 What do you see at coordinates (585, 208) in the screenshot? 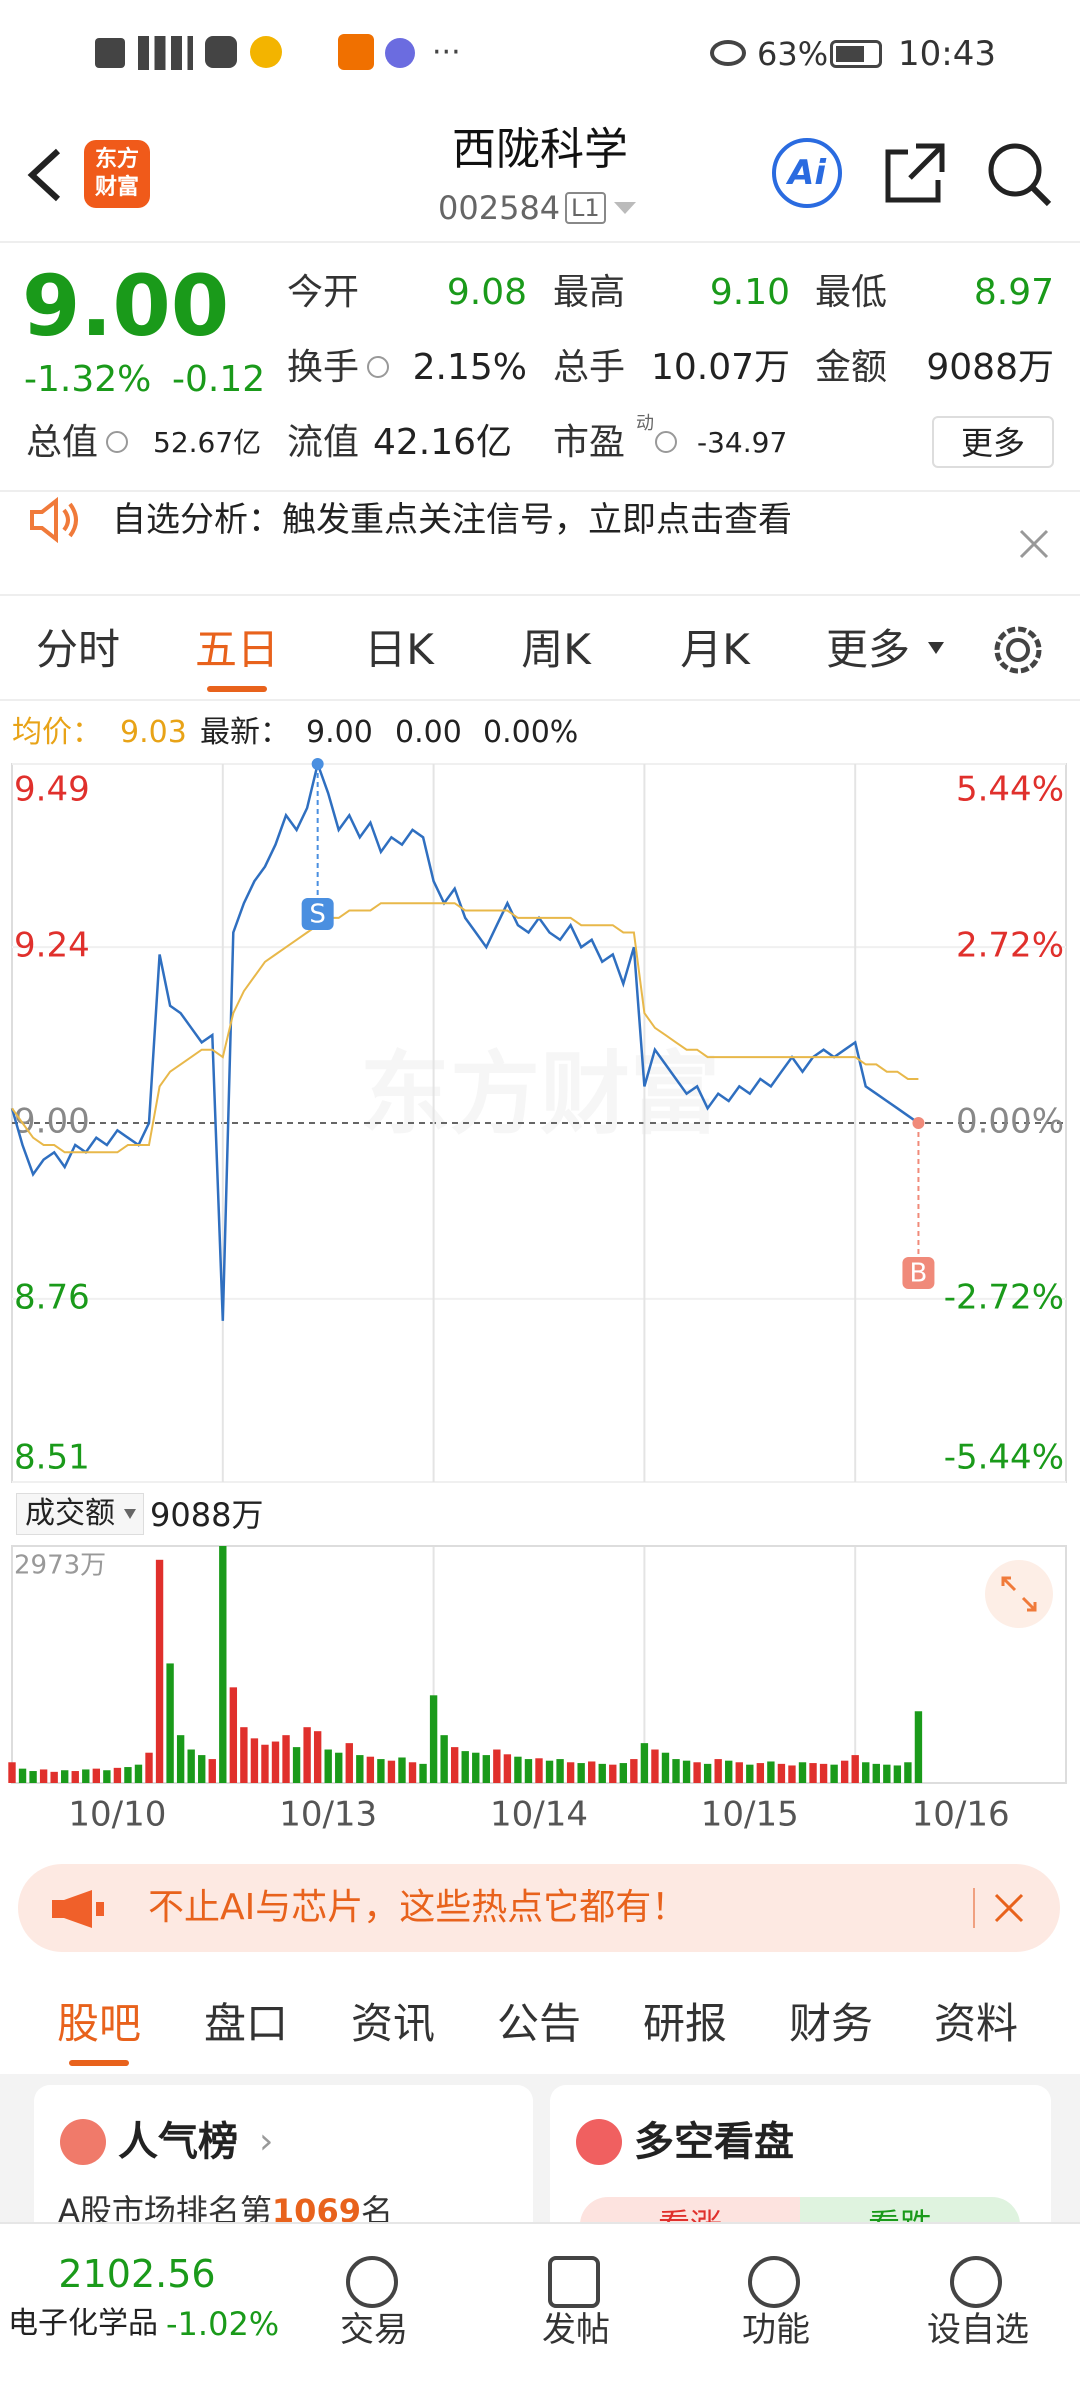
I see `level-badge: L1` at bounding box center [585, 208].